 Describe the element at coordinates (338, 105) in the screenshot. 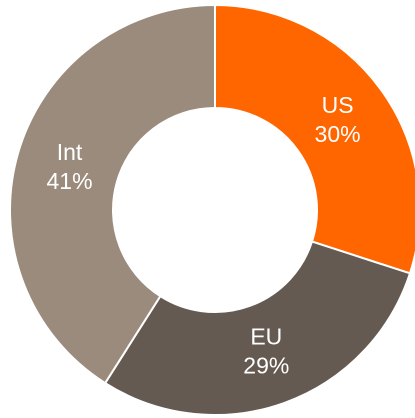

I see `slice-label: US` at that location.